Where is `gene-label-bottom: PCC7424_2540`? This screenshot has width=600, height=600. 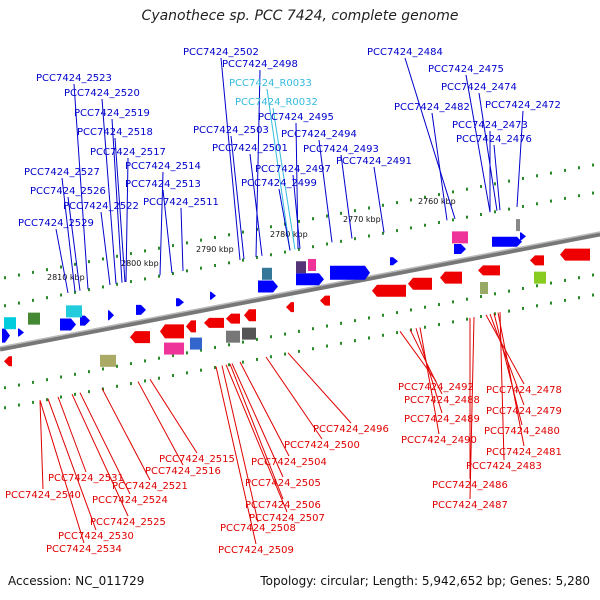
gene-label-bottom: PCC7424_2540 is located at coordinates (43, 495).